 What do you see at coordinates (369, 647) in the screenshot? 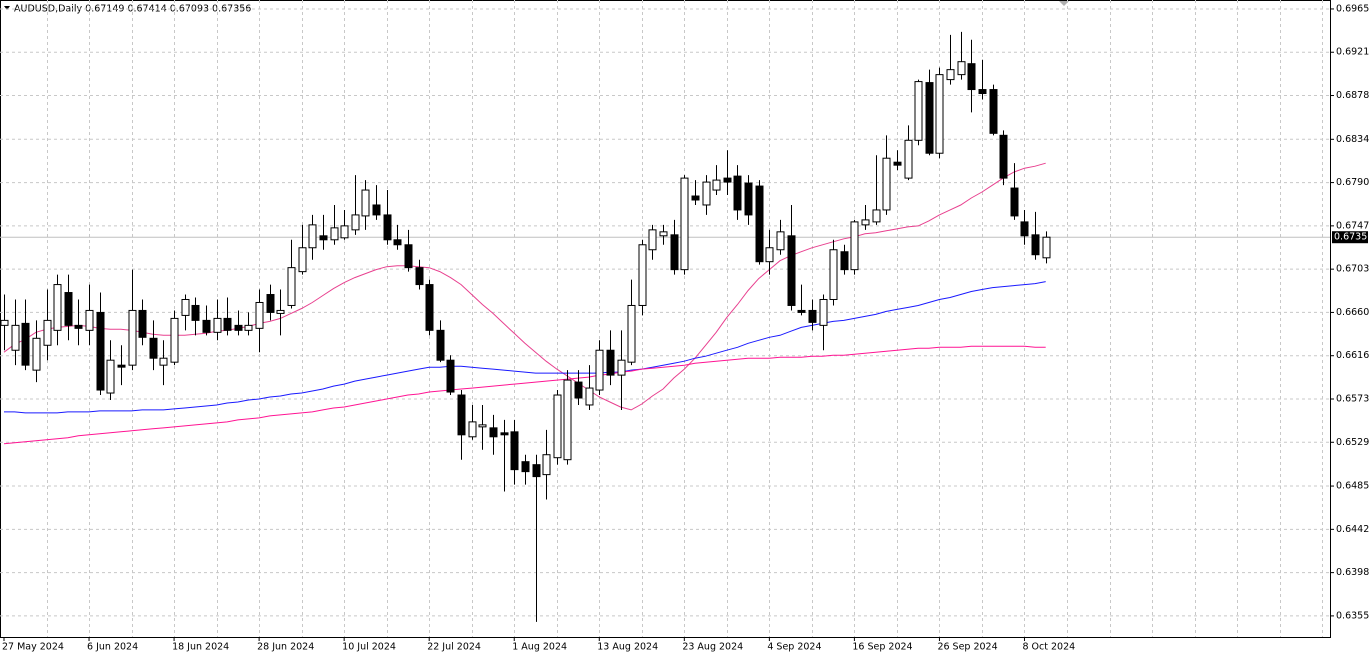
I see `x-tick-label: 10 Jul 2024` at bounding box center [369, 647].